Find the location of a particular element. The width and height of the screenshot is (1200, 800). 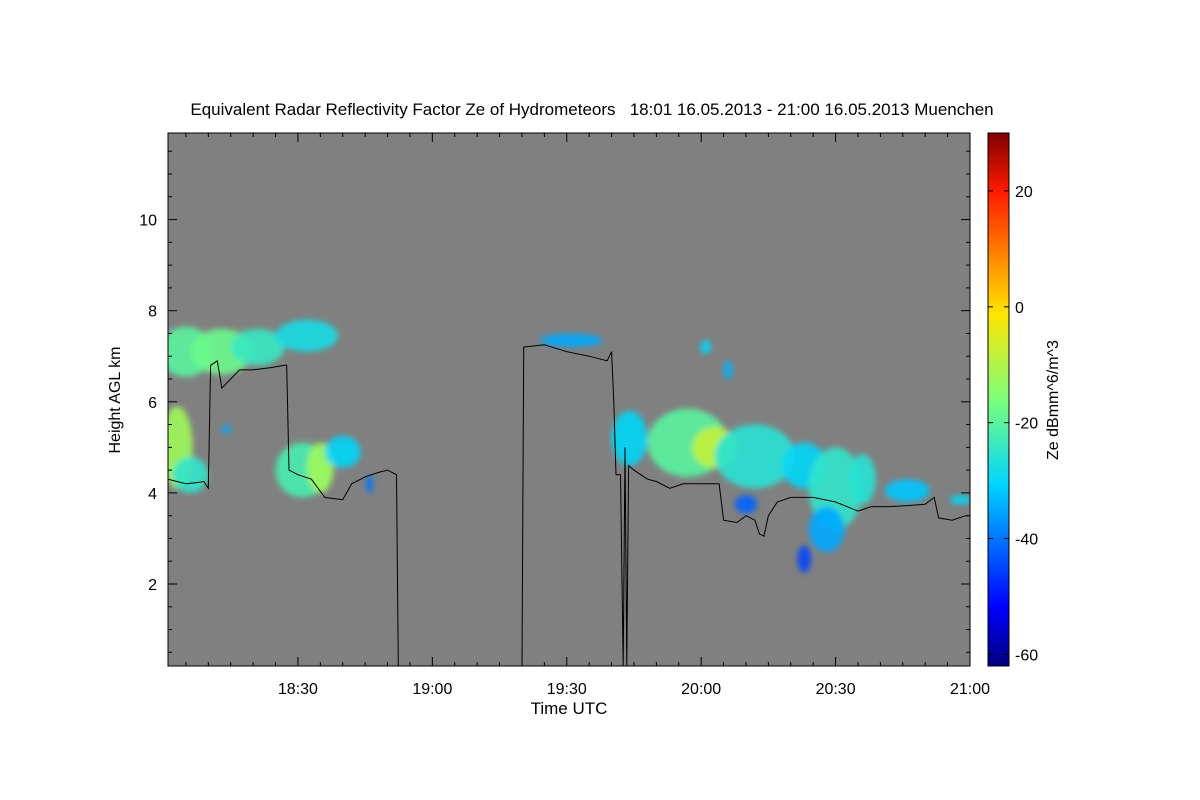

colorbar is located at coordinates (998, 399).